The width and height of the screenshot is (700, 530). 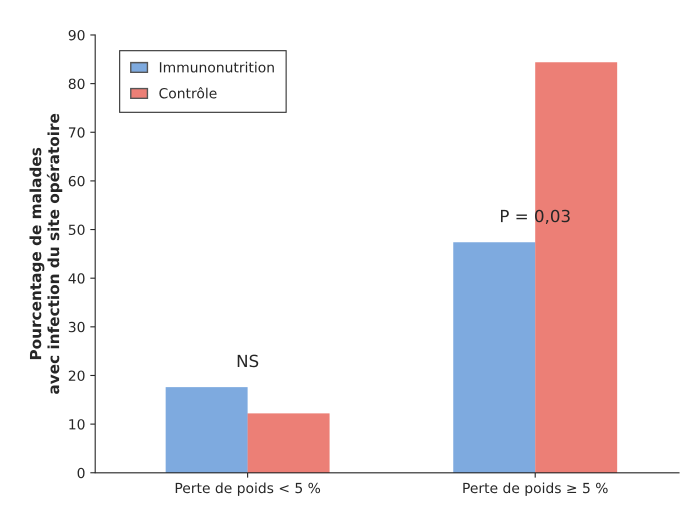 What do you see at coordinates (76, 278) in the screenshot?
I see `y-tick-label: 40` at bounding box center [76, 278].